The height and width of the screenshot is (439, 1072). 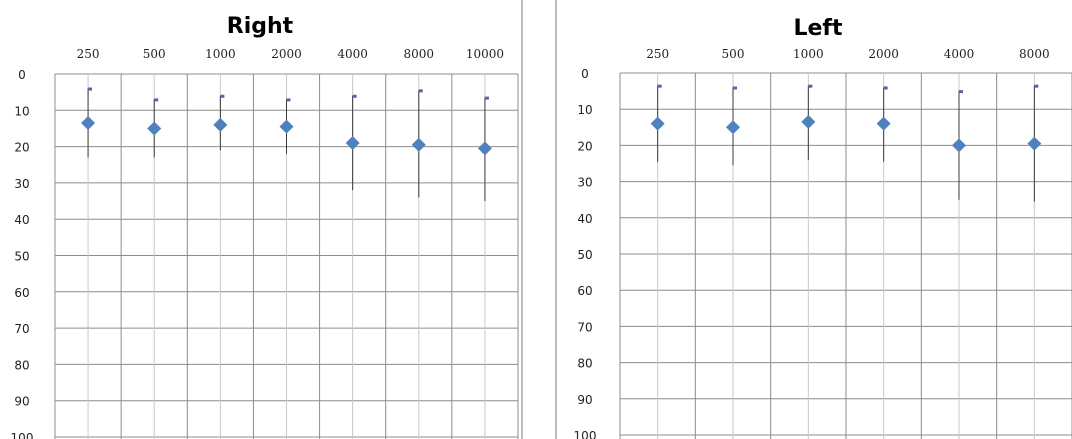 What do you see at coordinates (260, 26) in the screenshot?
I see `chart-title: Right` at bounding box center [260, 26].